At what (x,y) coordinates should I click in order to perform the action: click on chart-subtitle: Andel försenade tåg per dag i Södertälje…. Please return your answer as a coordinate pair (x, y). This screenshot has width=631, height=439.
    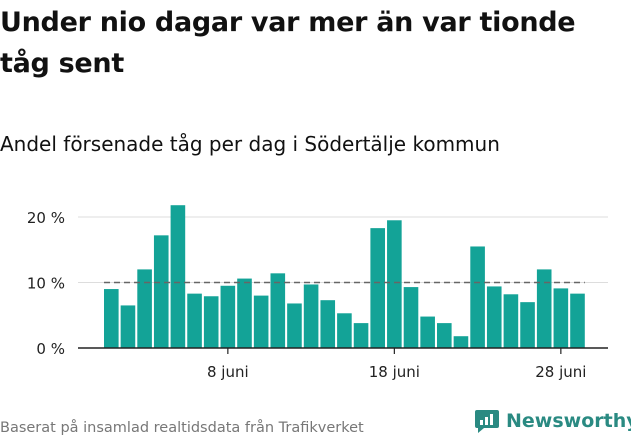
    Looking at the image, I should click on (250, 144).